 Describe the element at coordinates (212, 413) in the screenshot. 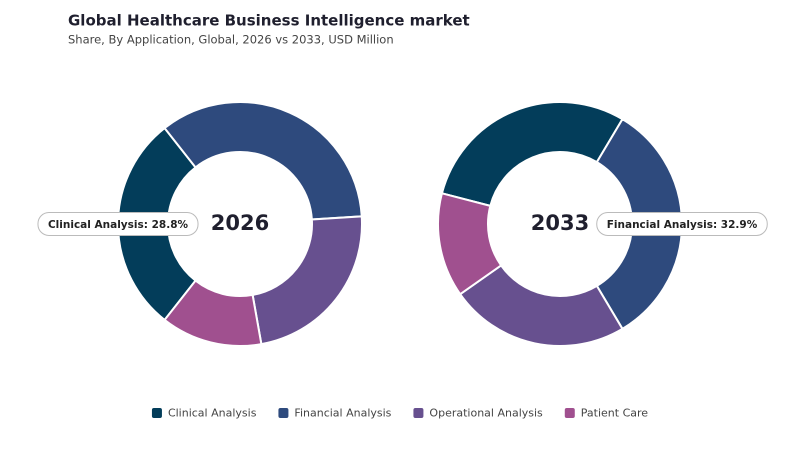

I see `legend-label: Clinical Analysis` at that location.